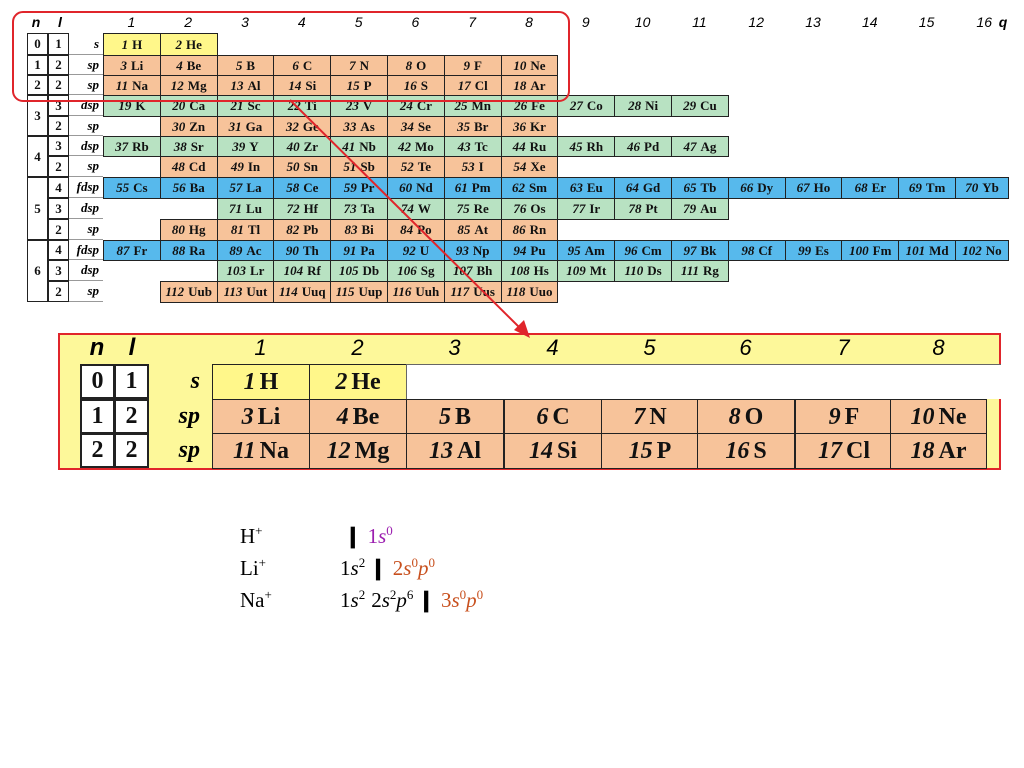 The height and width of the screenshot is (768, 1024). I want to click on element-cell-Yb: 70 Yb, so click(982, 188).